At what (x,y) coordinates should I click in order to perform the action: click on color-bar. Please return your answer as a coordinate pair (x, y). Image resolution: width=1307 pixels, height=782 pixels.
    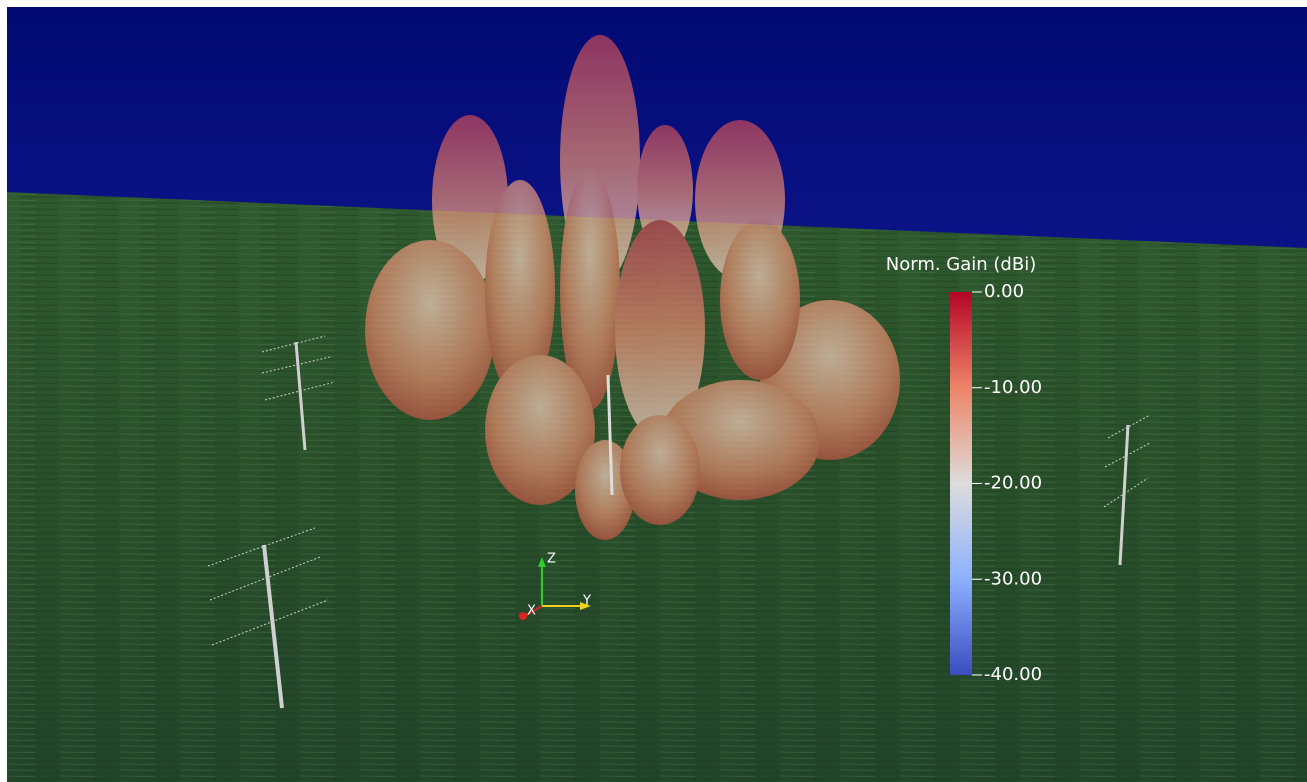
    Looking at the image, I should click on (961, 483).